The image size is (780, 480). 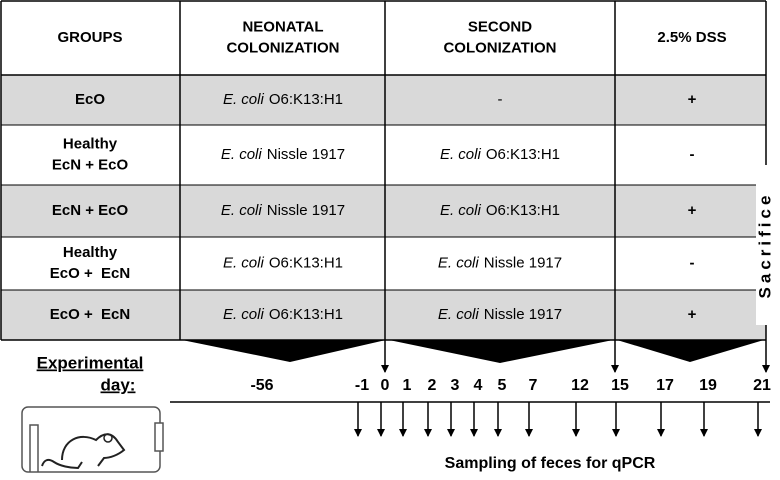 I want to click on column-header: NEONATAL, so click(x=282, y=26).